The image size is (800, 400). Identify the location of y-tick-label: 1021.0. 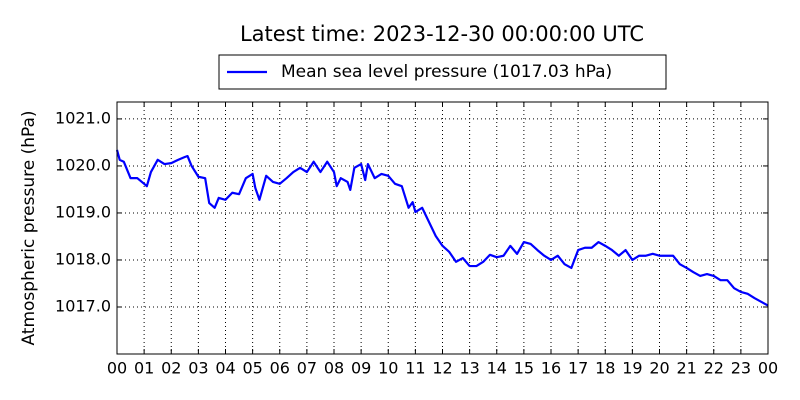
(83, 117).